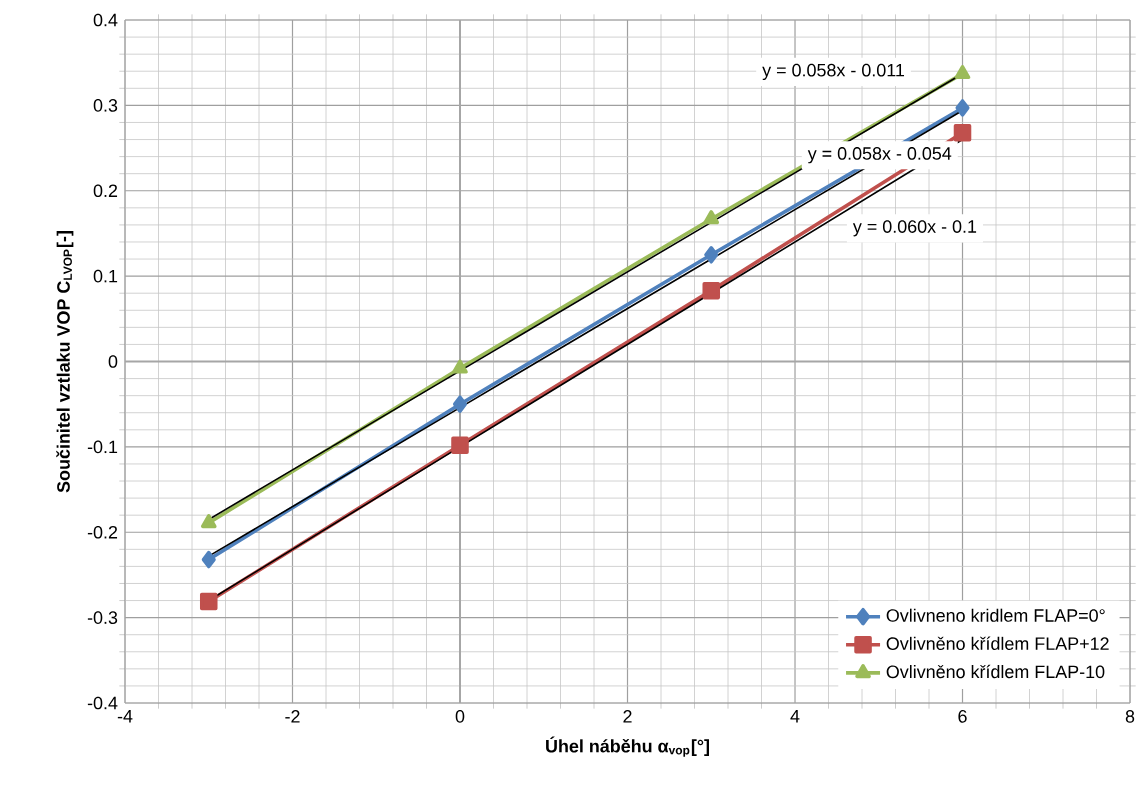 The image size is (1143, 807). I want to click on y-tick-label: 0.2, so click(105, 191).